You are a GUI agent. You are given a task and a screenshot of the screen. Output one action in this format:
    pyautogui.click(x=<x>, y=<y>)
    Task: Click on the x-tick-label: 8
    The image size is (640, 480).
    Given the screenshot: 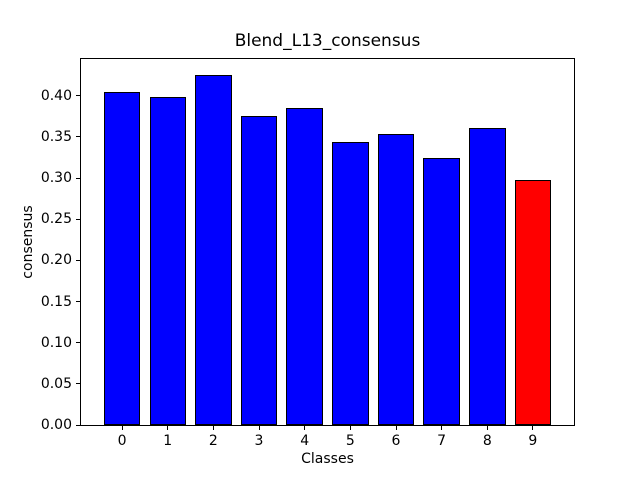 What is the action you would take?
    pyautogui.click(x=487, y=441)
    